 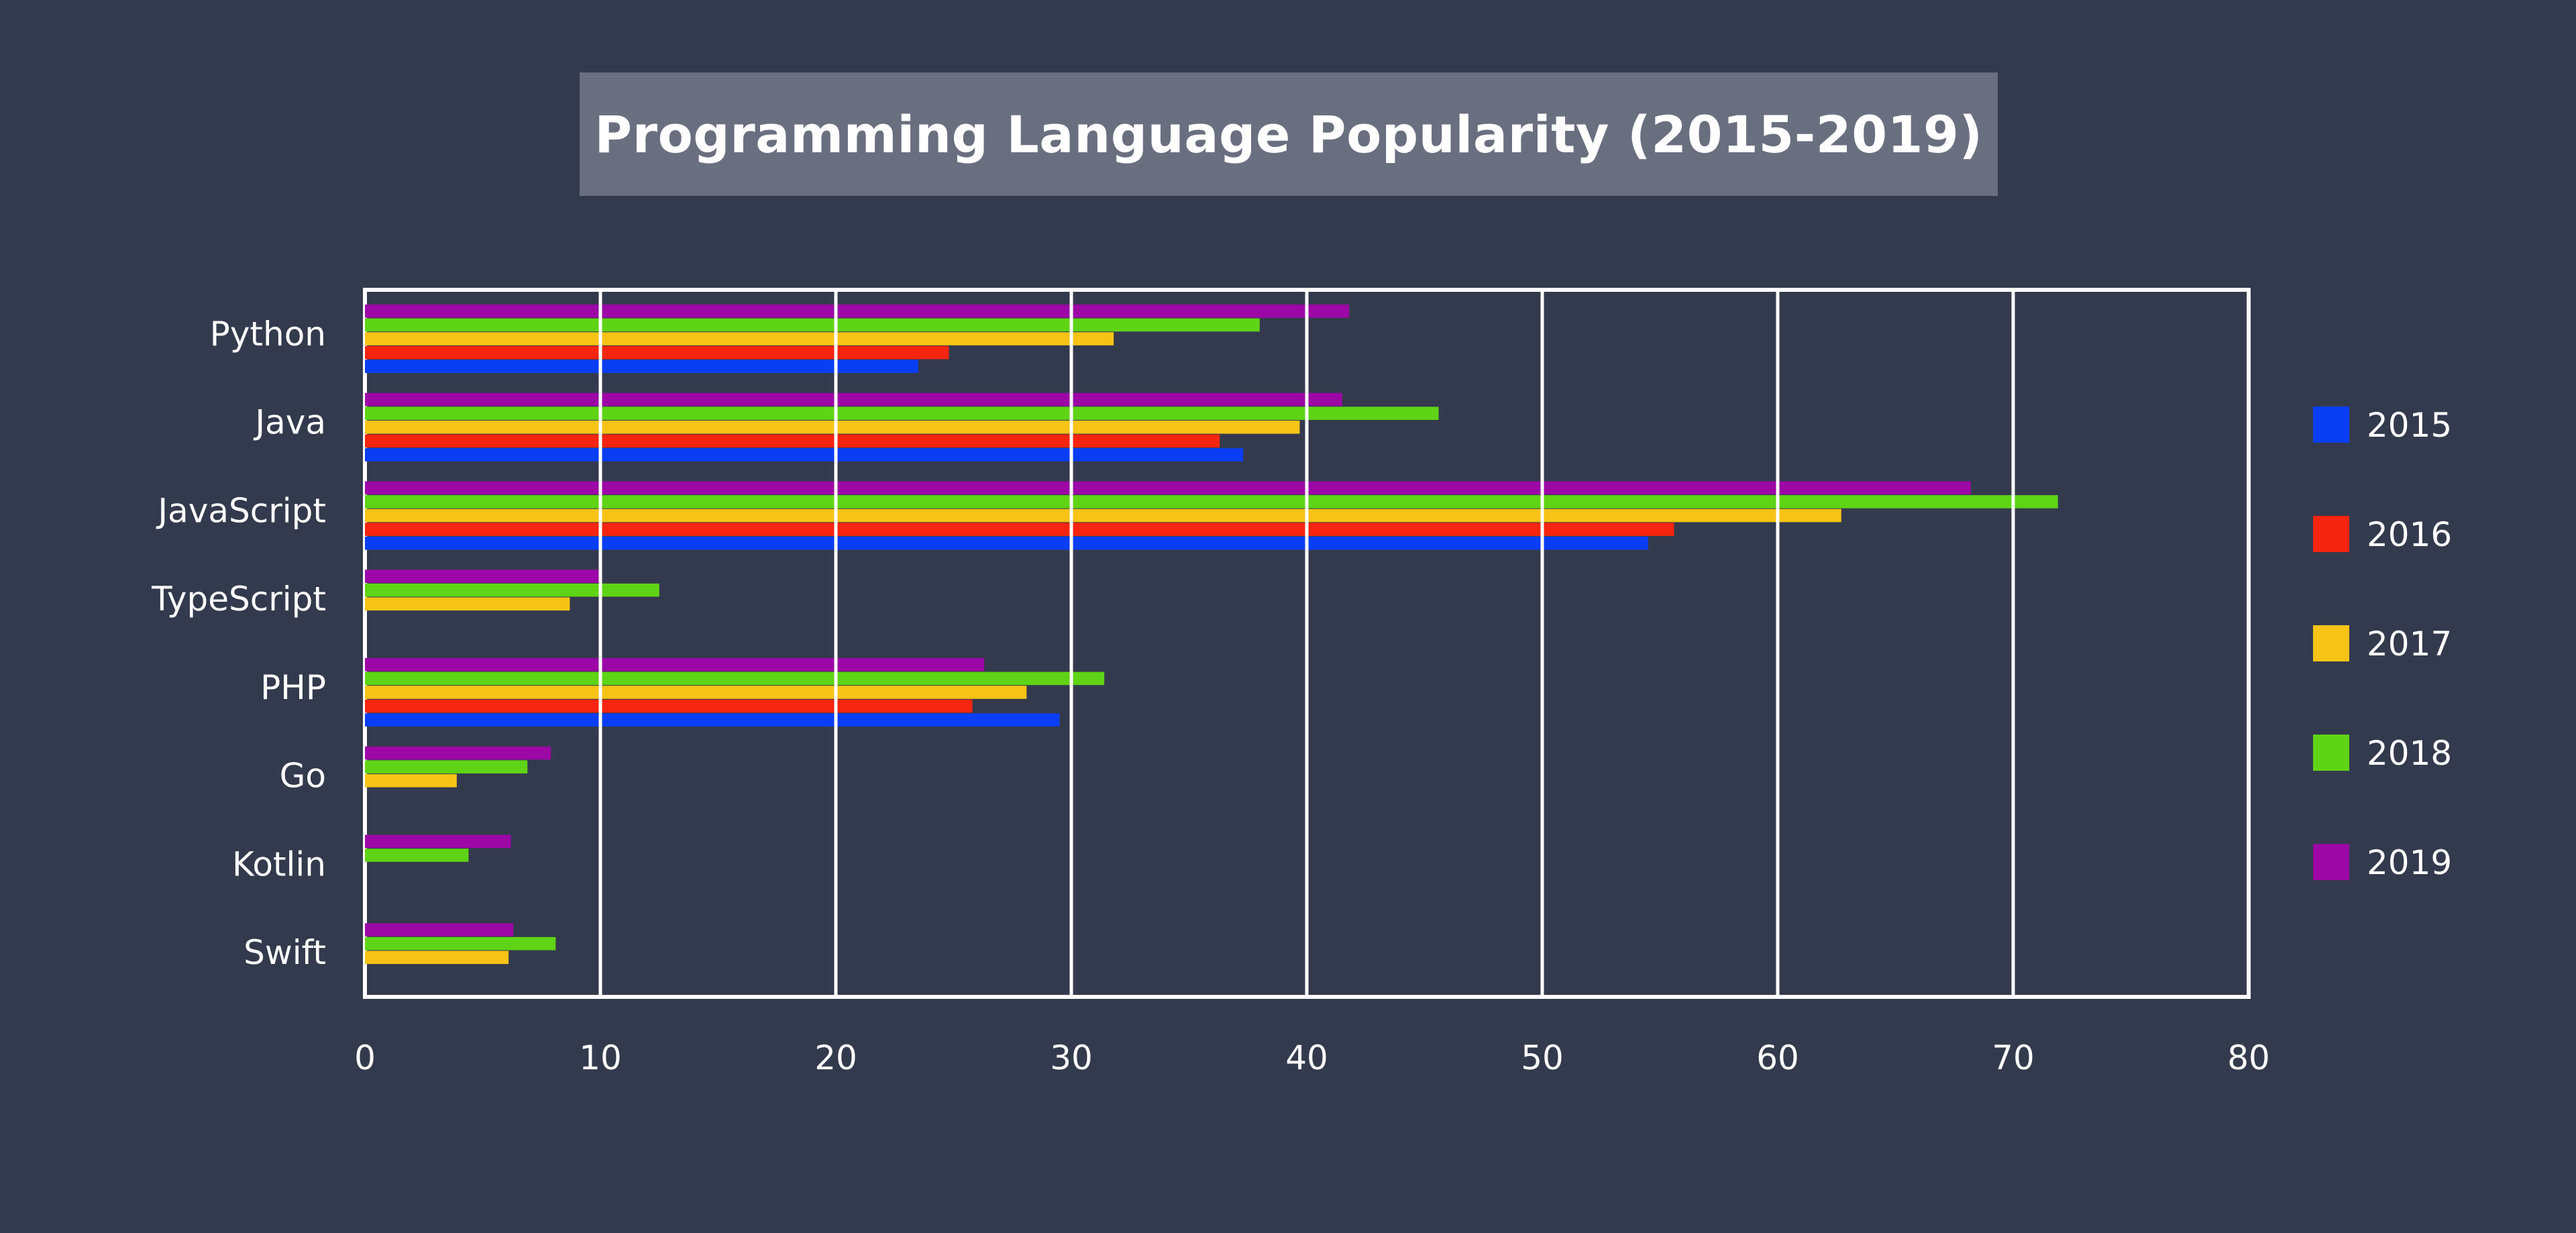 What do you see at coordinates (365, 1057) in the screenshot?
I see `x-tick-label-0: 0` at bounding box center [365, 1057].